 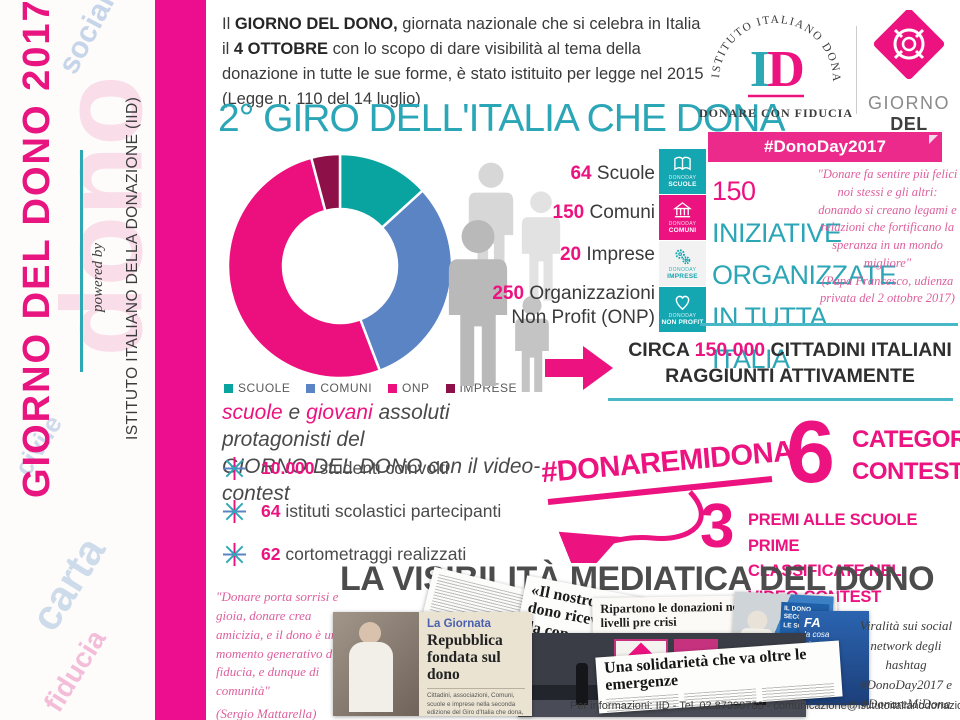 I want to click on initiatives-word: INIZIATIVE, so click(x=777, y=233).